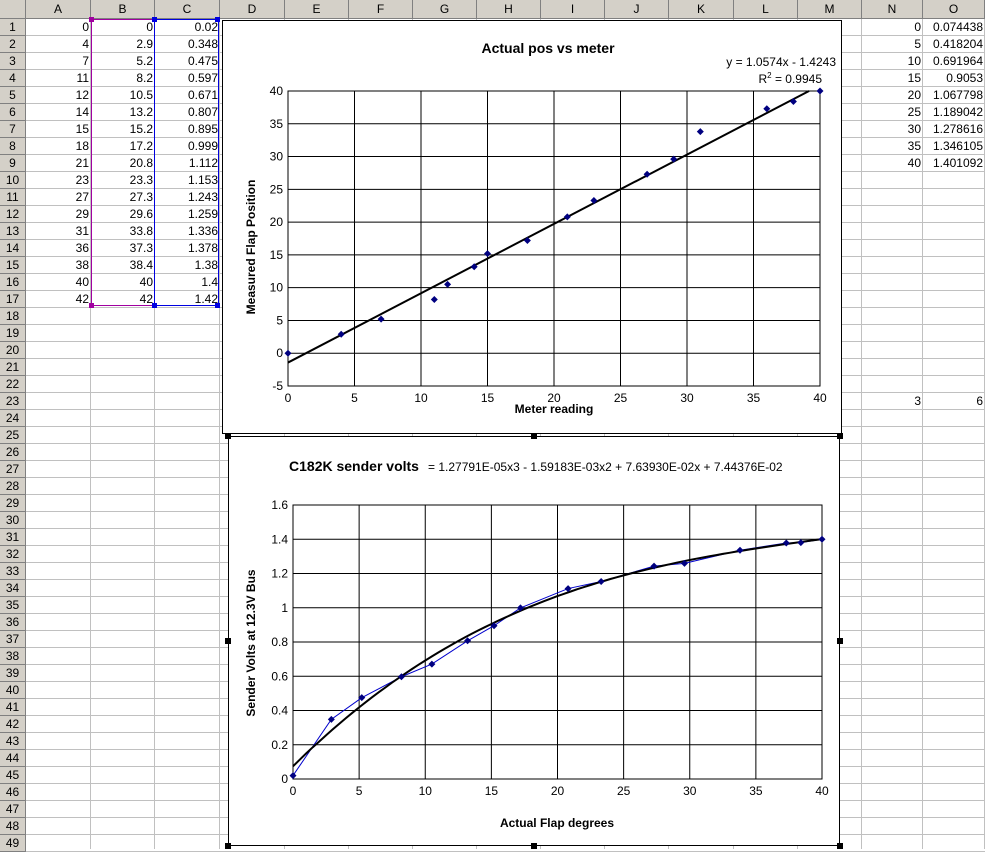  What do you see at coordinates (202, 146) in the screenshot?
I see `cell-c8: 0.999` at bounding box center [202, 146].